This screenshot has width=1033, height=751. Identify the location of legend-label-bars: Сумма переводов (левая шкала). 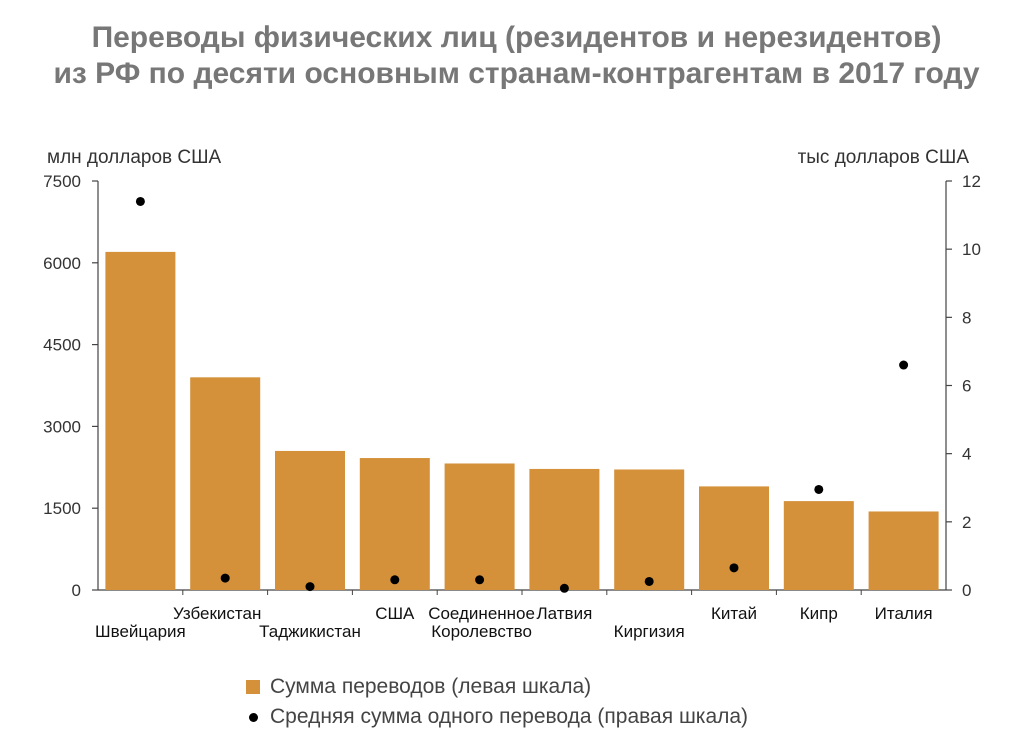
(431, 686).